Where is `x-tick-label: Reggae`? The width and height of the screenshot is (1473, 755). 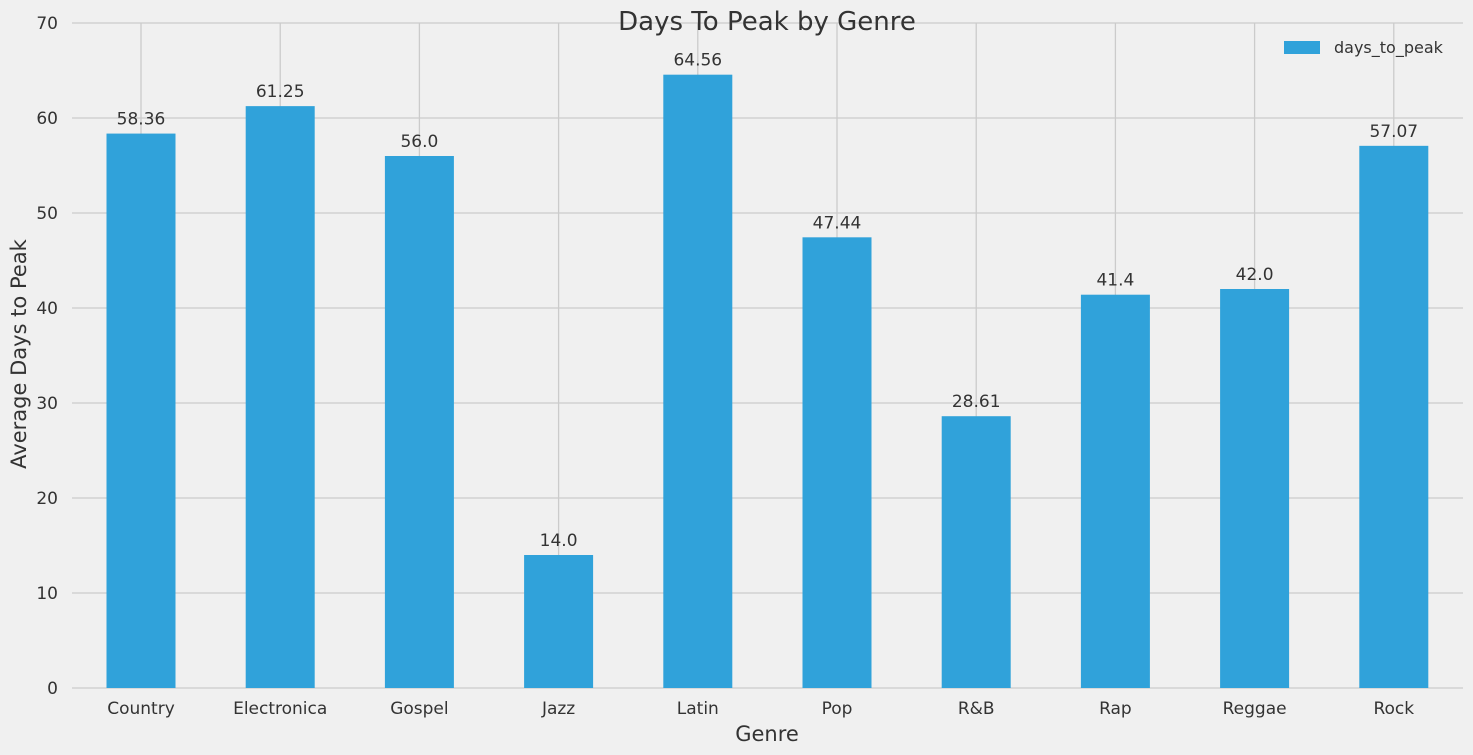
x-tick-label: Reggae is located at coordinates (1255, 709).